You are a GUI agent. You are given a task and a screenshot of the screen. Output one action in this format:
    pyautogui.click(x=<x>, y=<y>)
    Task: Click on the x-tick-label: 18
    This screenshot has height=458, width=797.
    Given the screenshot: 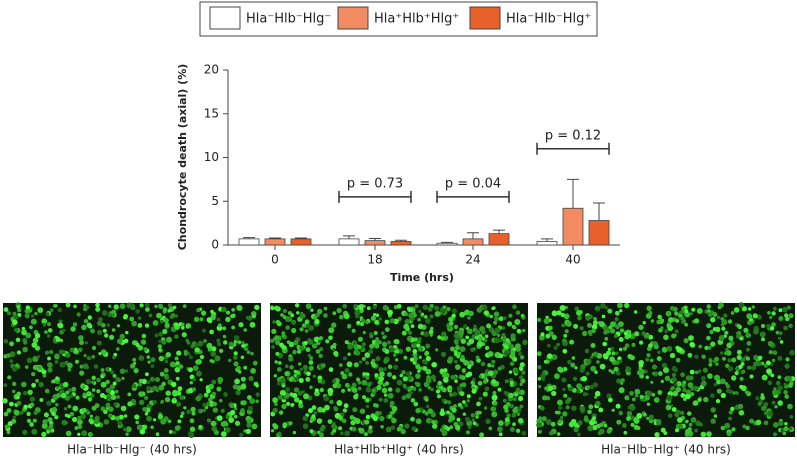 What is the action you would take?
    pyautogui.click(x=374, y=260)
    